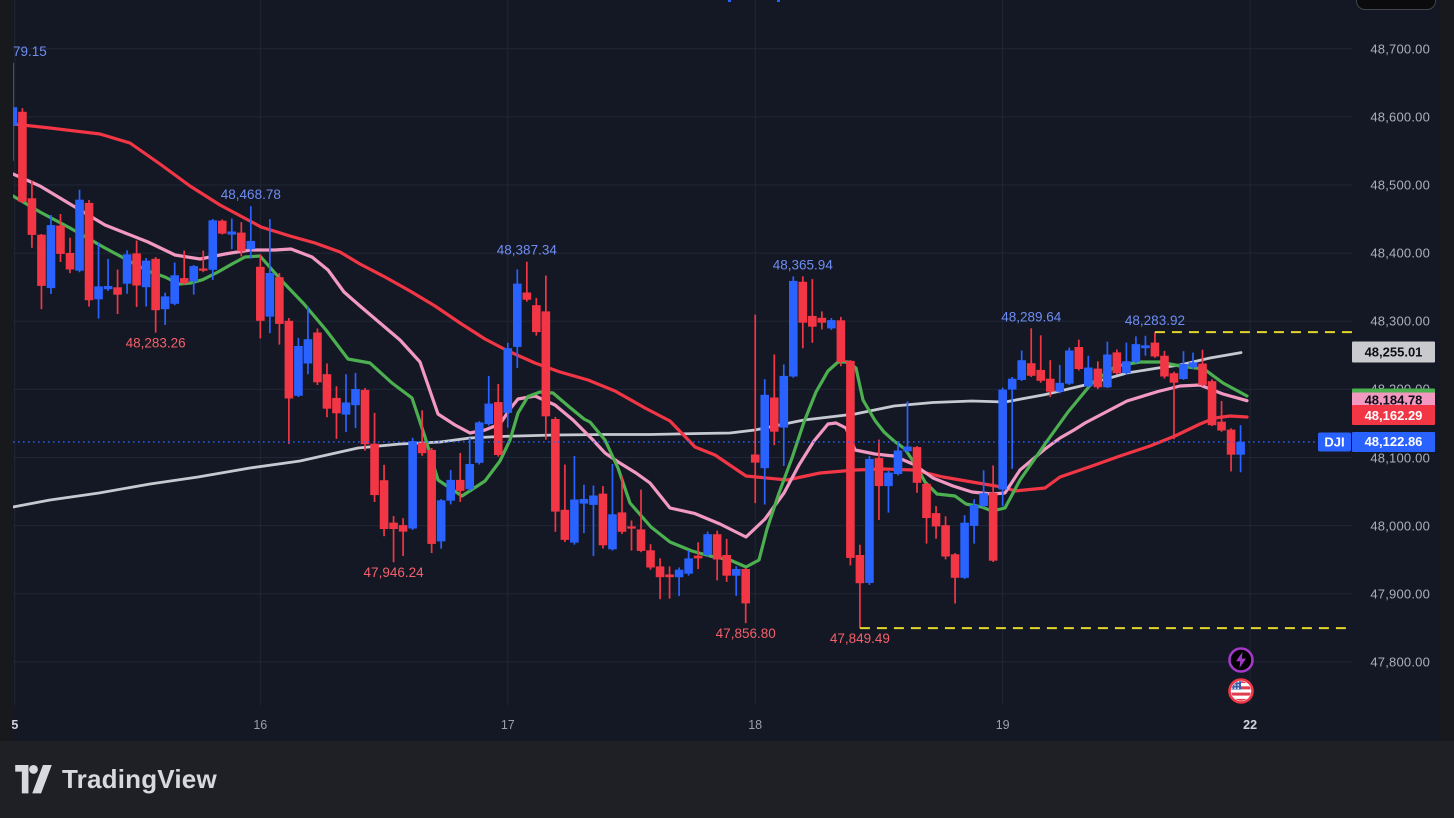  What do you see at coordinates (755, 725) in the screenshot?
I see `time-tick-label: 18` at bounding box center [755, 725].